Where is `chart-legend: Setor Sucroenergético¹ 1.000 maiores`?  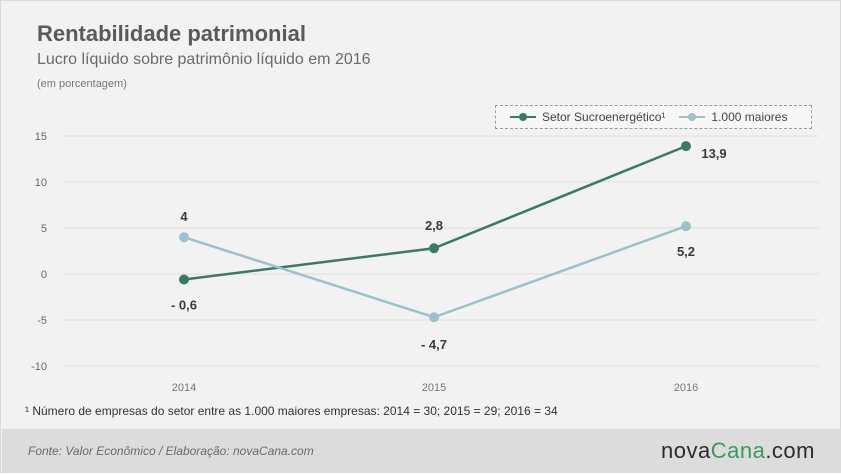
chart-legend: Setor Sucroenergético¹ 1.000 maiores is located at coordinates (653, 117).